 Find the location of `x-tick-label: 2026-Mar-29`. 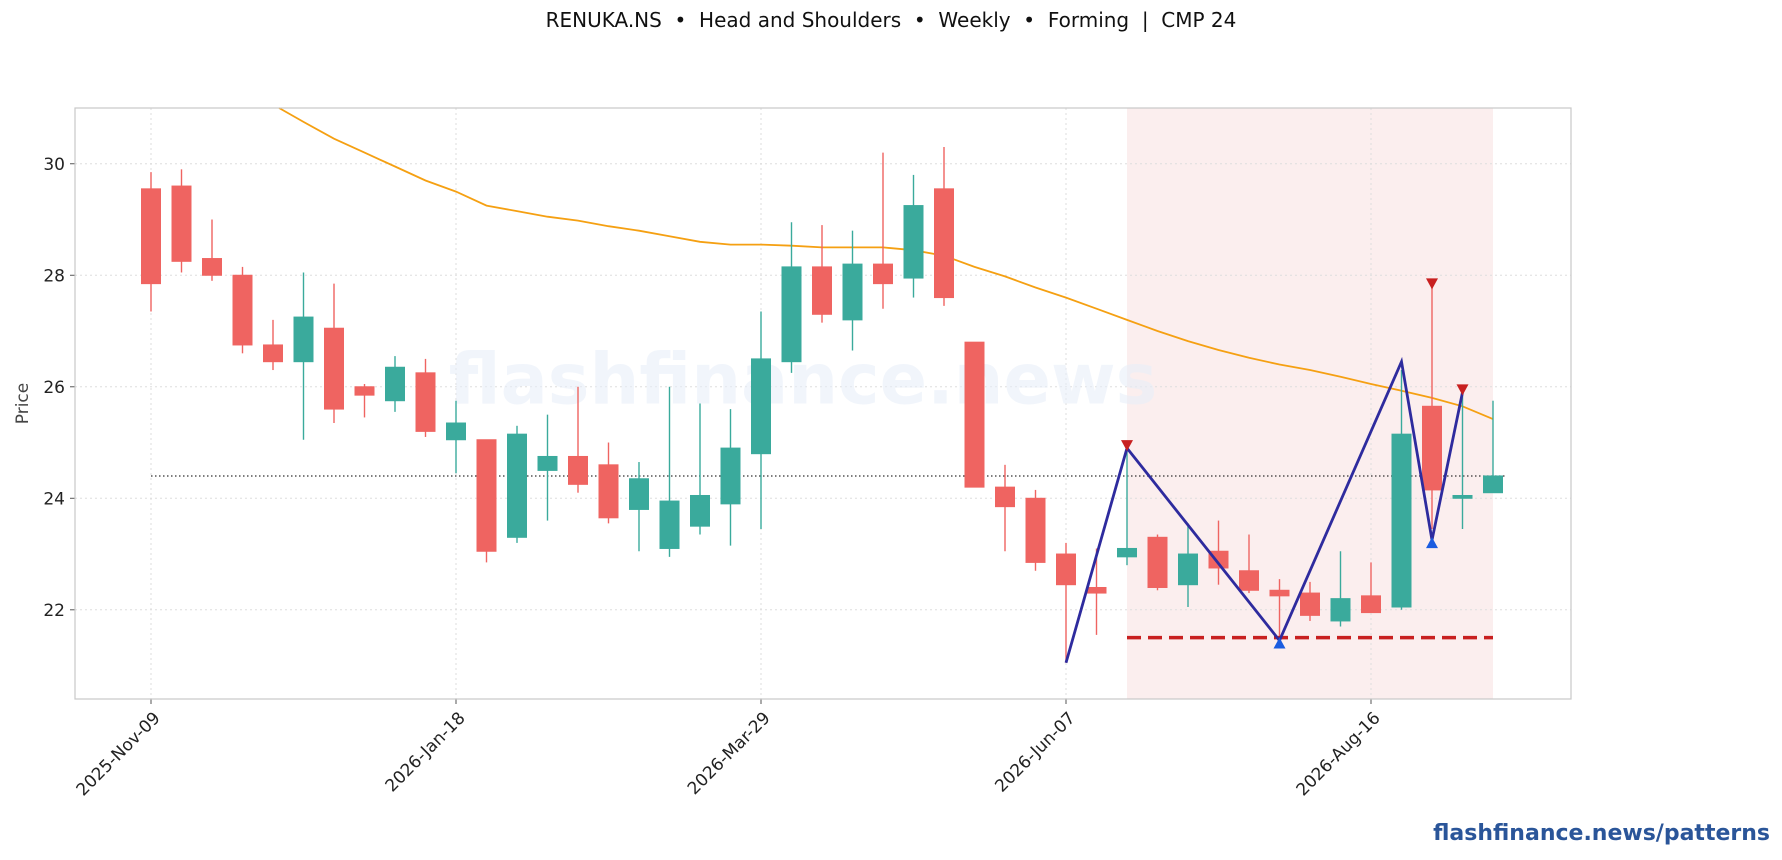

x-tick-label: 2026-Mar-29 is located at coordinates (729, 753).